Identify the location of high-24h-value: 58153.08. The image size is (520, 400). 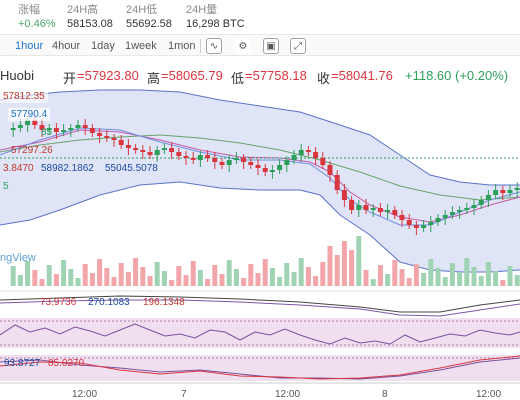
(90, 24).